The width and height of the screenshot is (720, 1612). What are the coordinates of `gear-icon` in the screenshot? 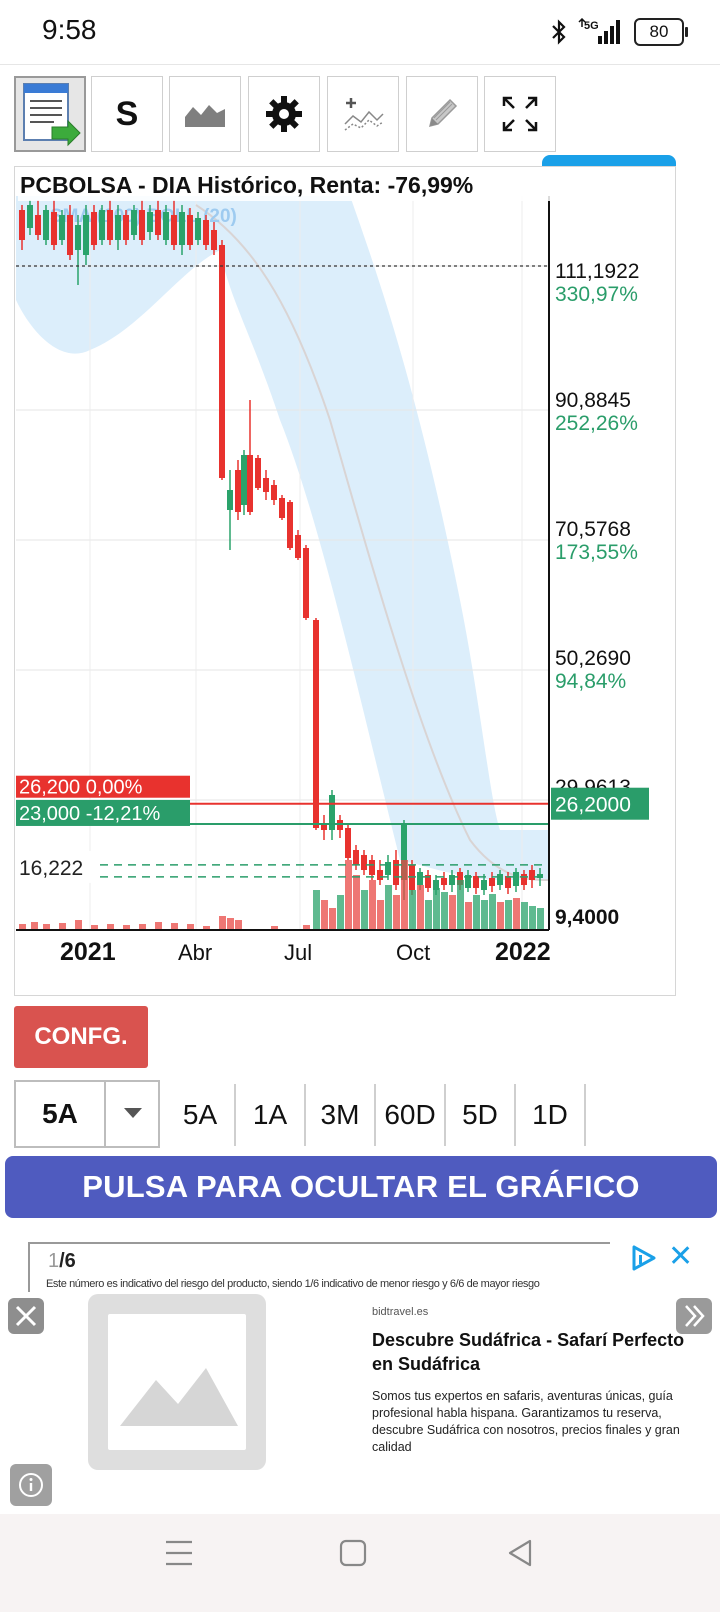 It's located at (284, 114).